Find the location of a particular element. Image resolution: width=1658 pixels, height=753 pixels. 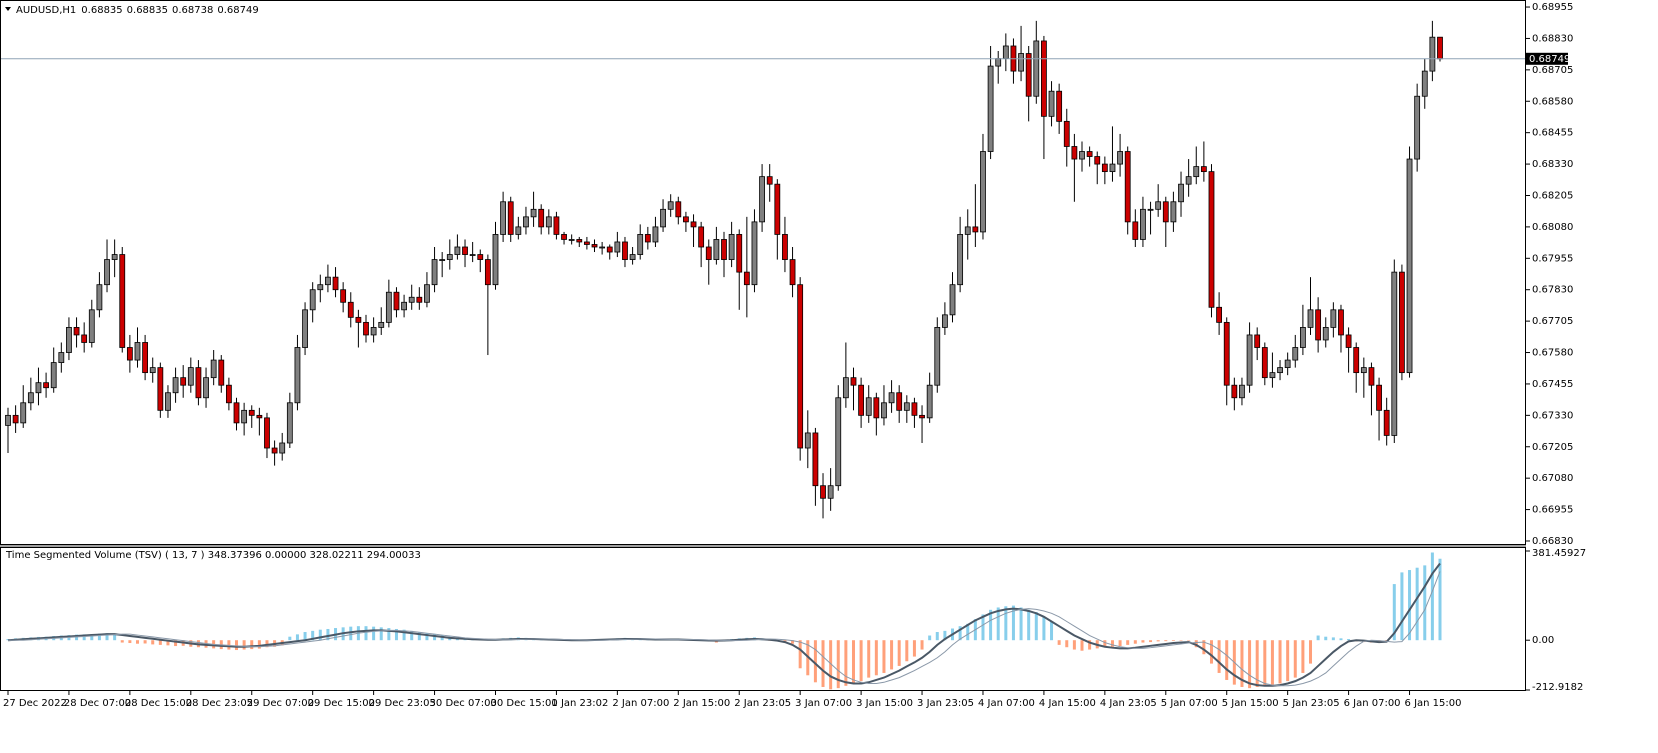

x-tick-label: 2 Jan 15:00 is located at coordinates (701, 703).